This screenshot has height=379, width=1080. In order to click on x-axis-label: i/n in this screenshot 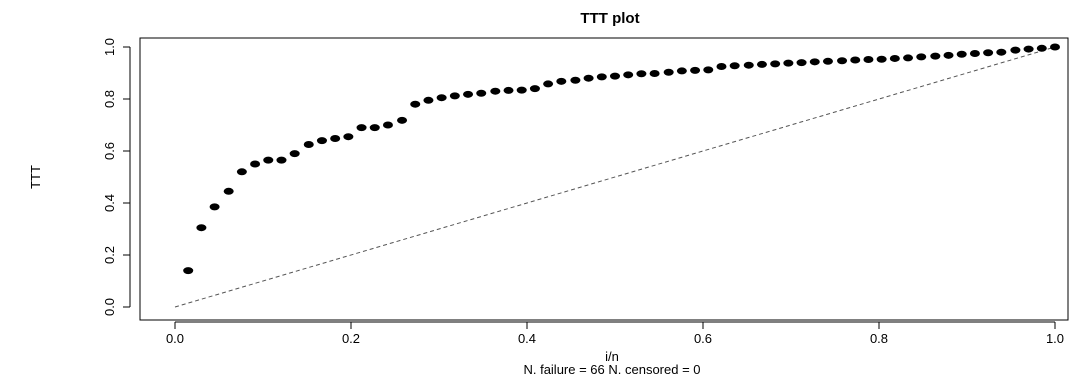, I will do `click(612, 356)`.